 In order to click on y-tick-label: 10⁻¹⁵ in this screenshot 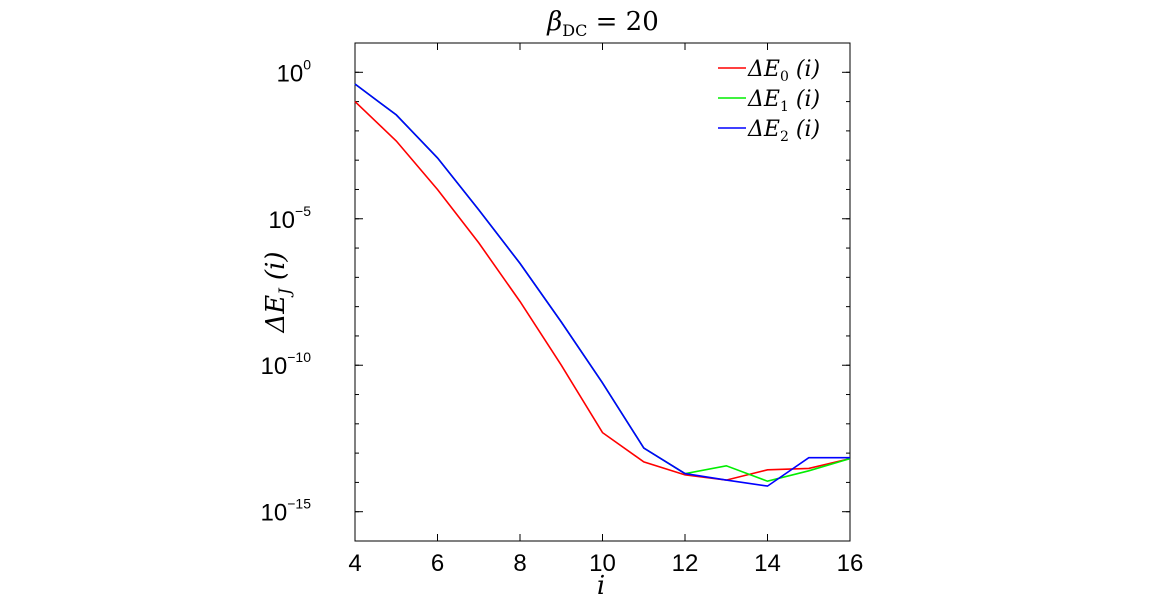, I will do `click(286, 511)`.